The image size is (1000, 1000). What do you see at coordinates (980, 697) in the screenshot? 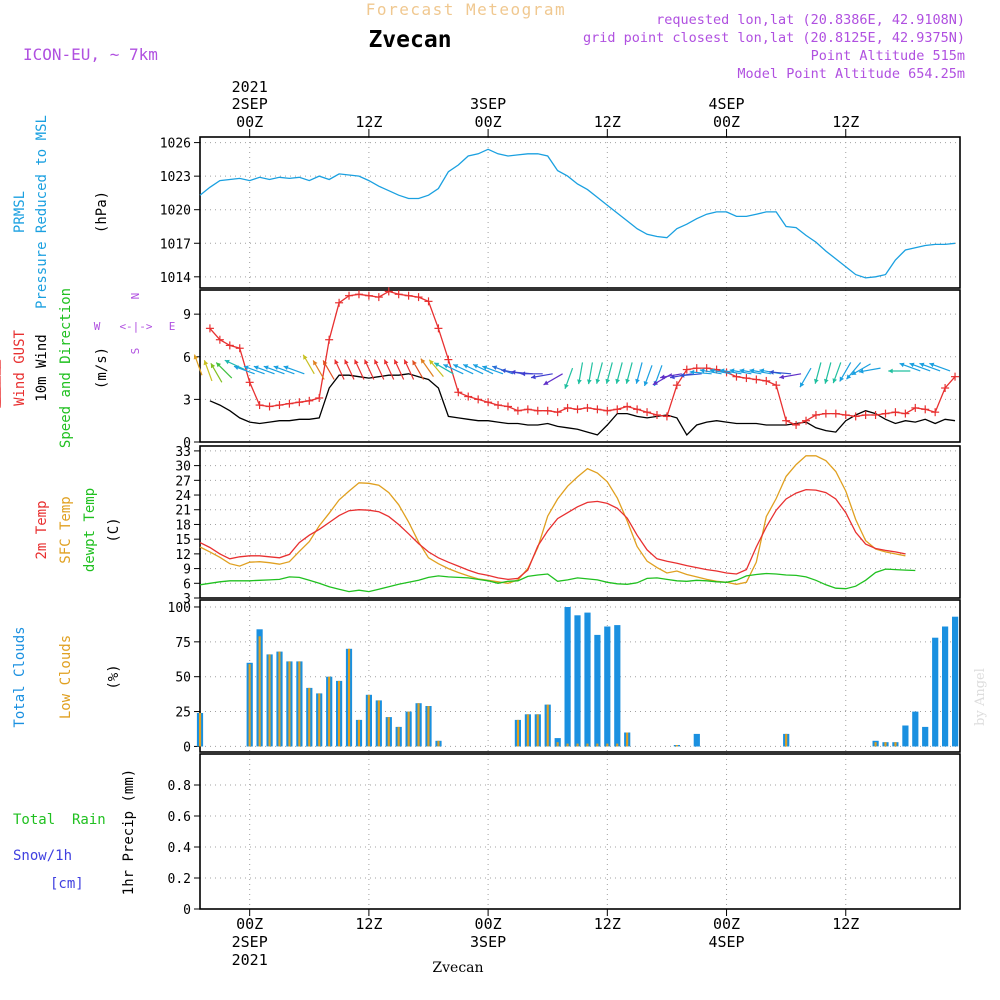
I see `credit-watermark: by Angel` at bounding box center [980, 697].